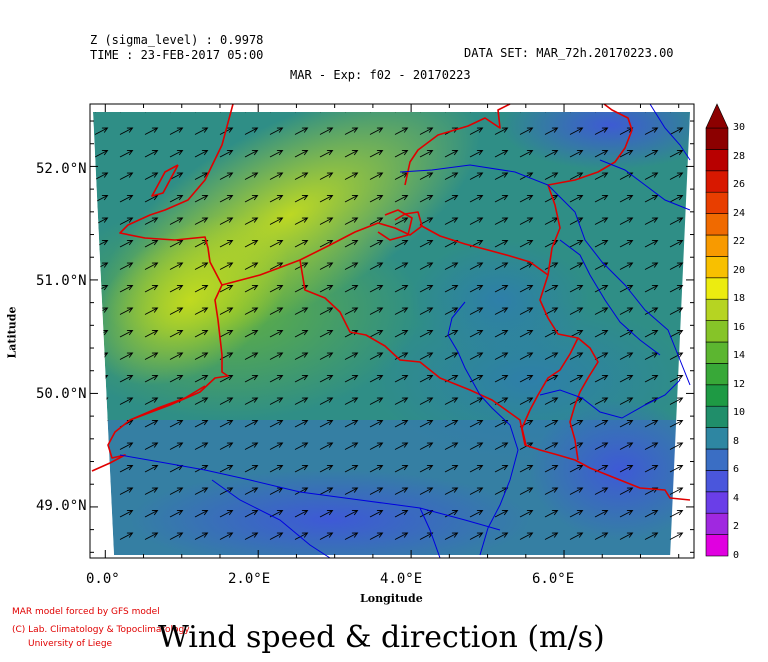  Describe the element at coordinates (739, 156) in the screenshot. I see `colorbar-tick-label: 28` at that location.